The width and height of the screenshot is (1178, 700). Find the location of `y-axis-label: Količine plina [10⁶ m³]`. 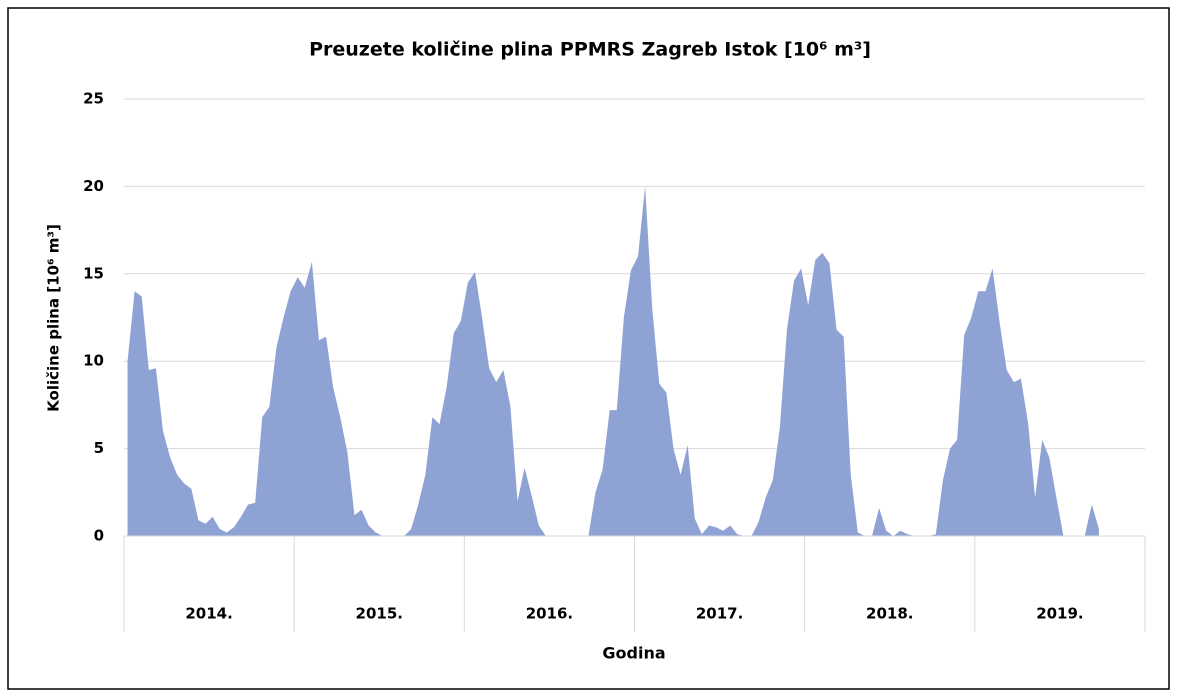

y-axis-label: Količine plina [10⁶ m³] is located at coordinates (54, 318).